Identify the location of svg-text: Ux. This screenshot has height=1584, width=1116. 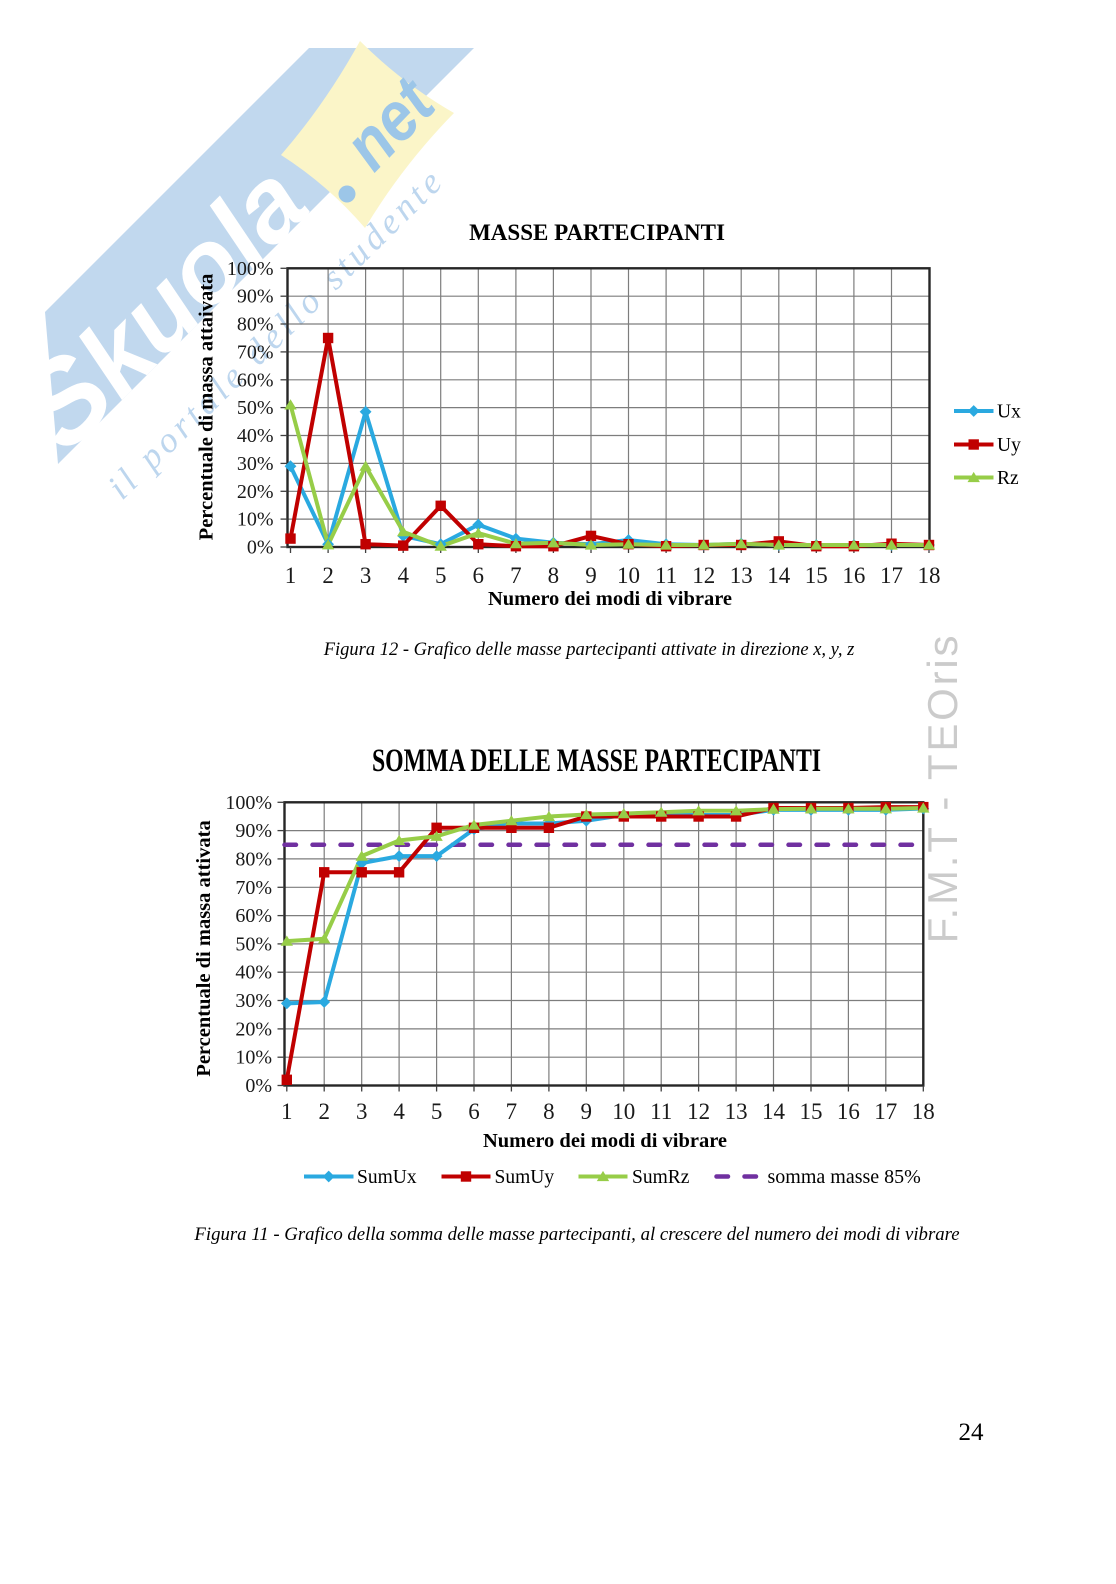
(1009, 412).